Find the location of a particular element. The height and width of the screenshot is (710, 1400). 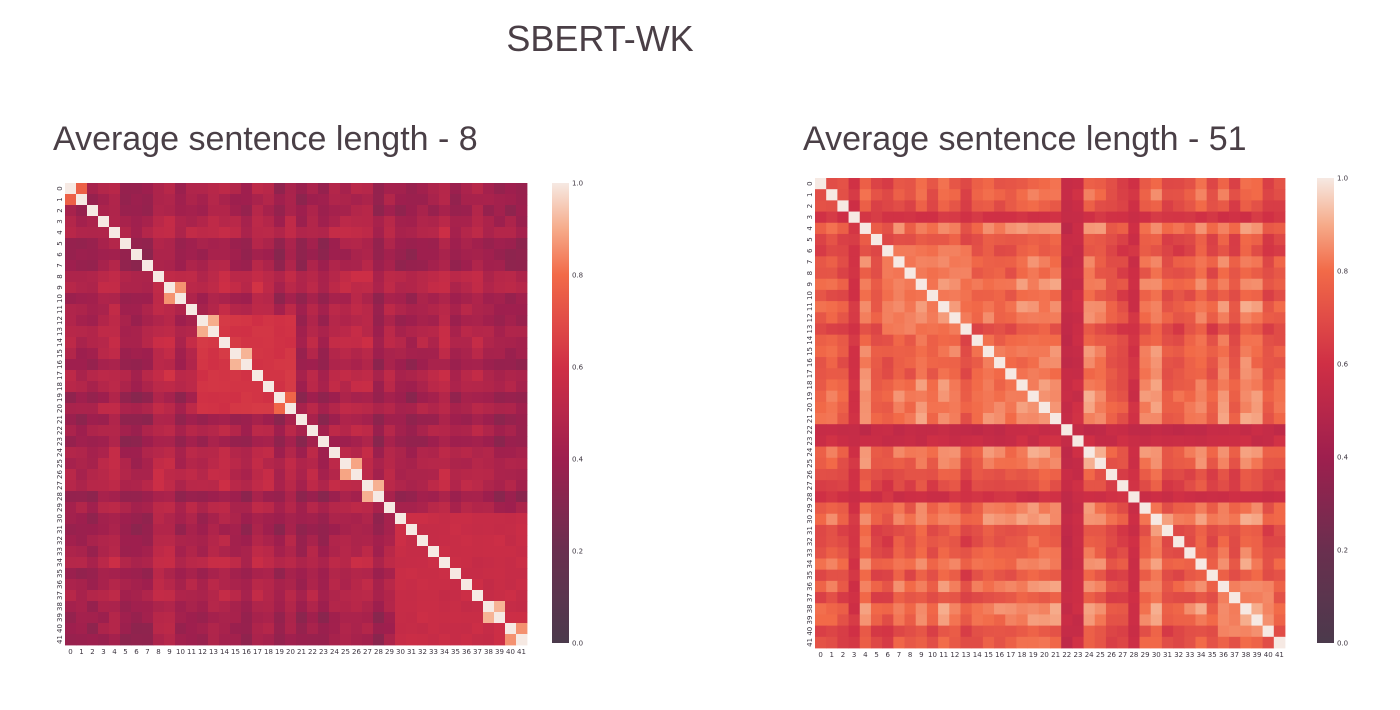

y-tick-label: 3 is located at coordinates (60, 221).